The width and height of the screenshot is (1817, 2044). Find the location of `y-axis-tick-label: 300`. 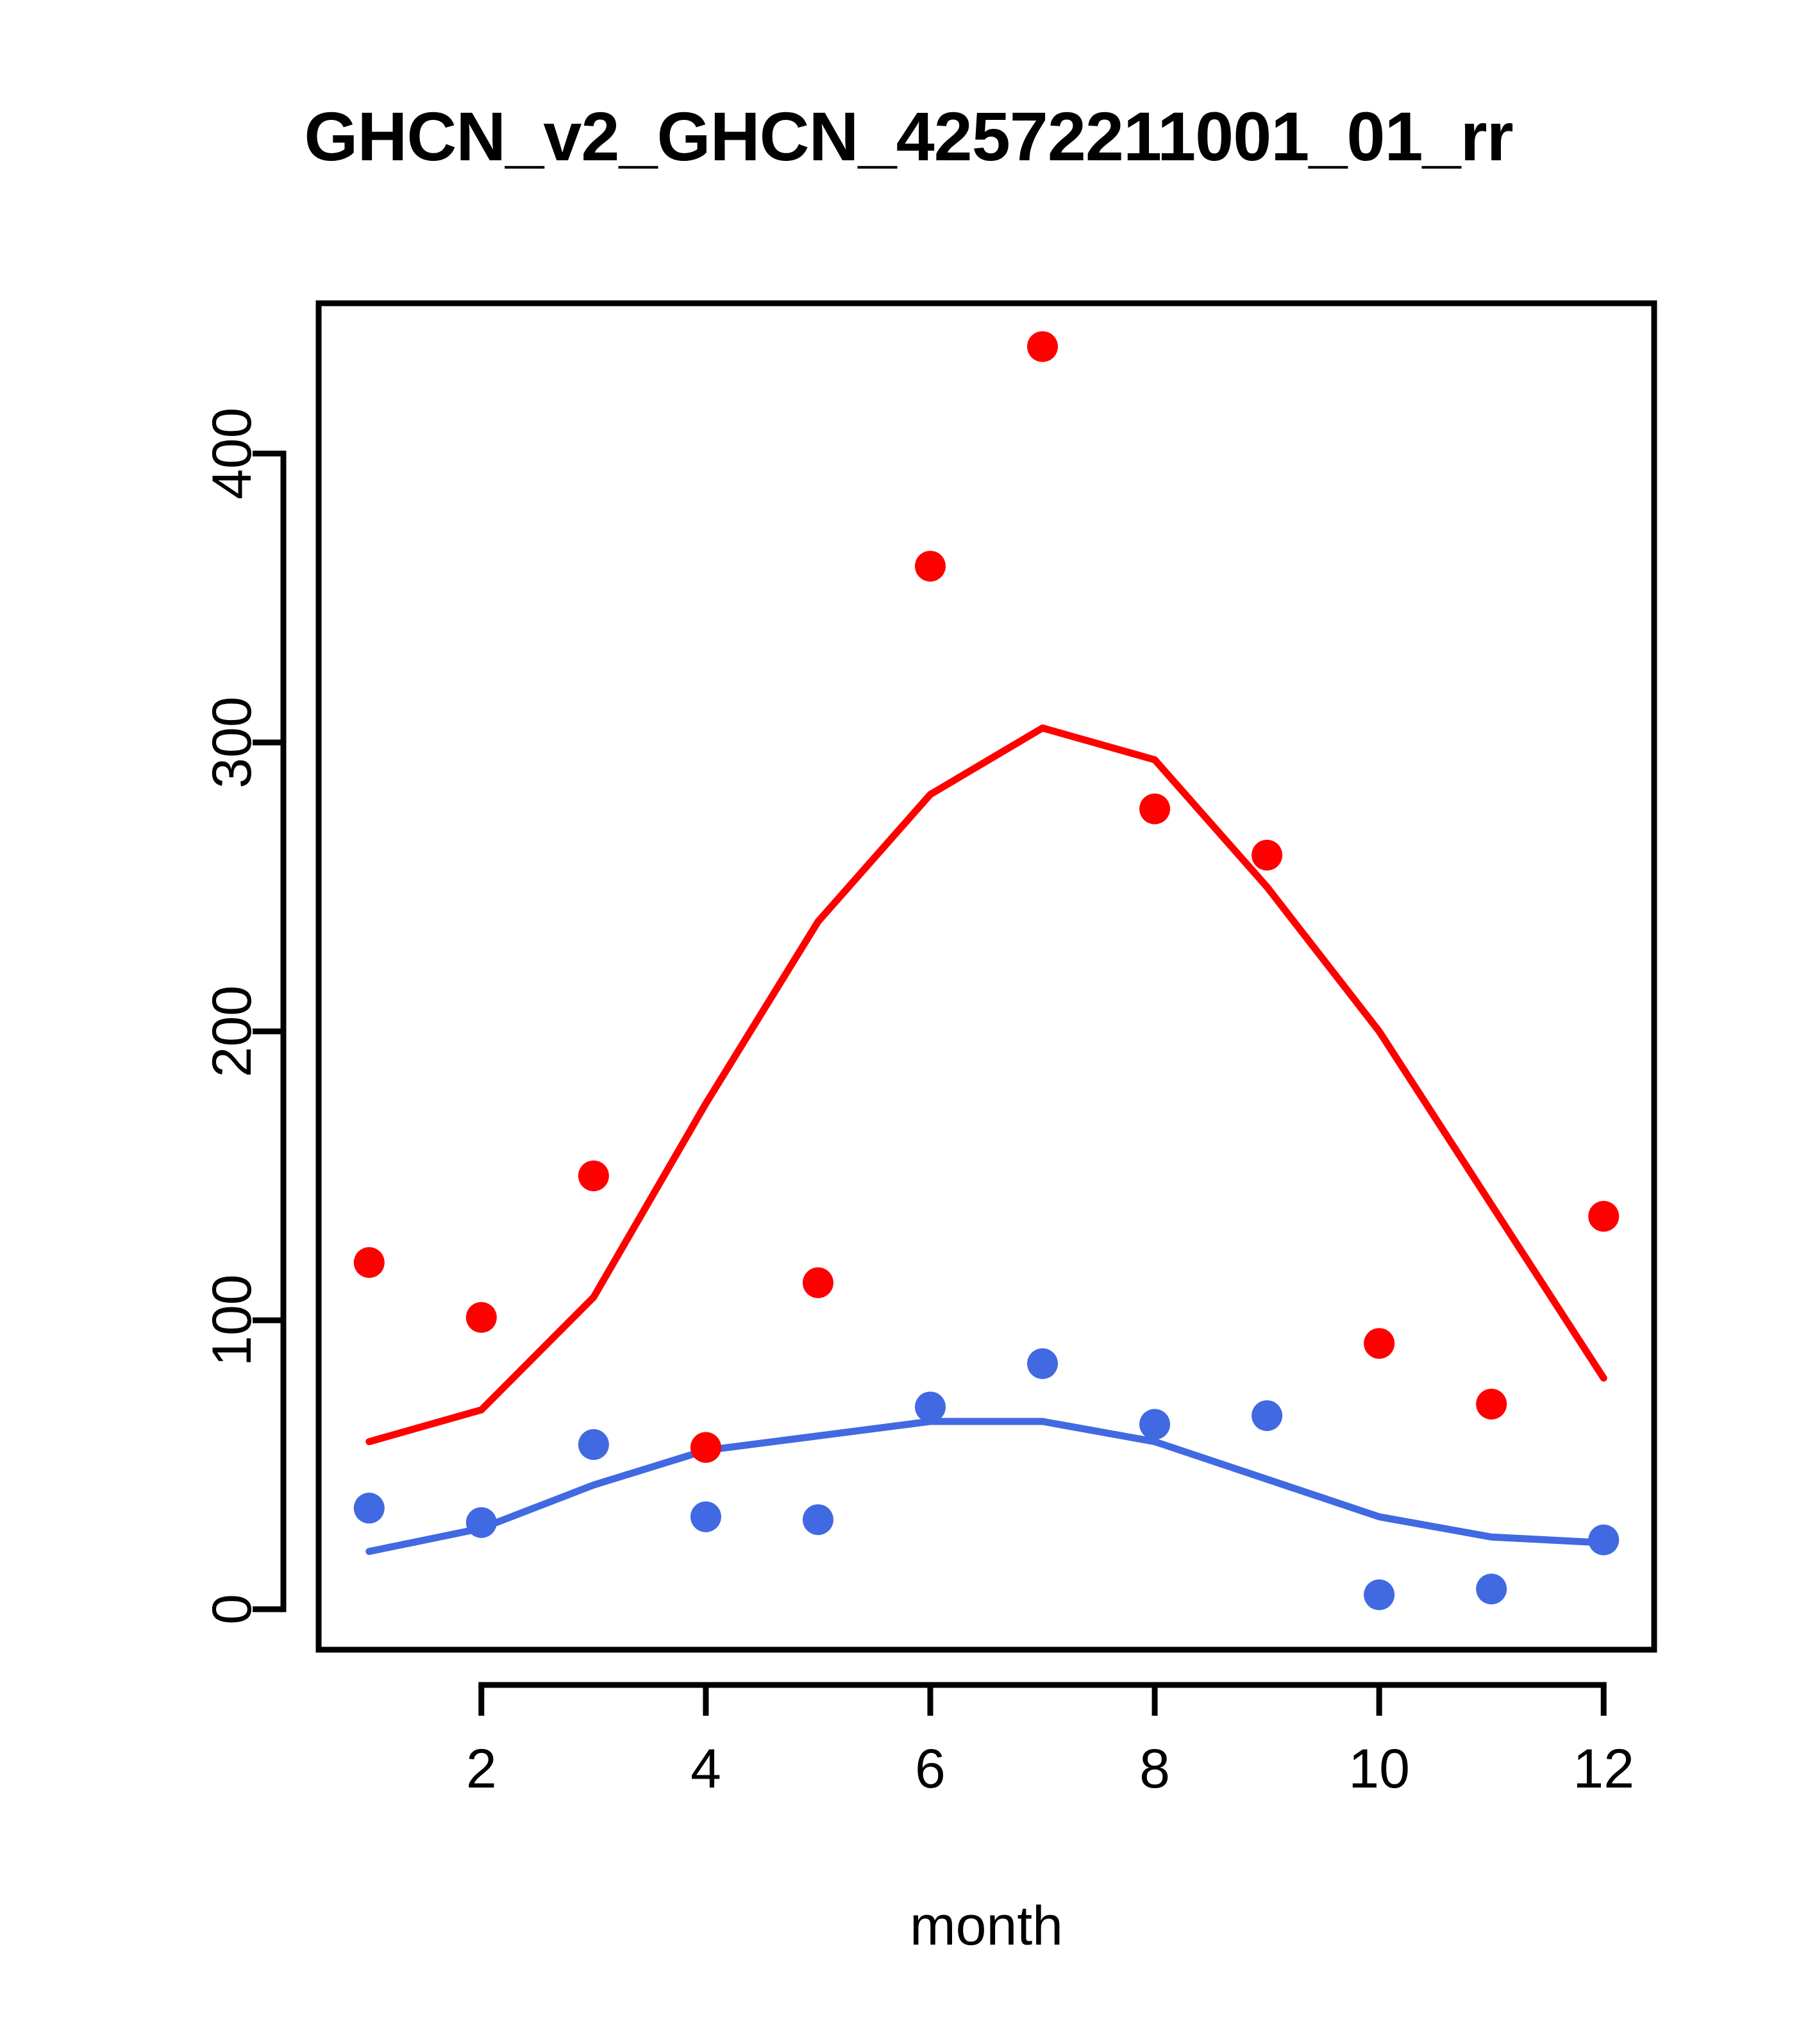

y-axis-tick-label: 300 is located at coordinates (232, 743).